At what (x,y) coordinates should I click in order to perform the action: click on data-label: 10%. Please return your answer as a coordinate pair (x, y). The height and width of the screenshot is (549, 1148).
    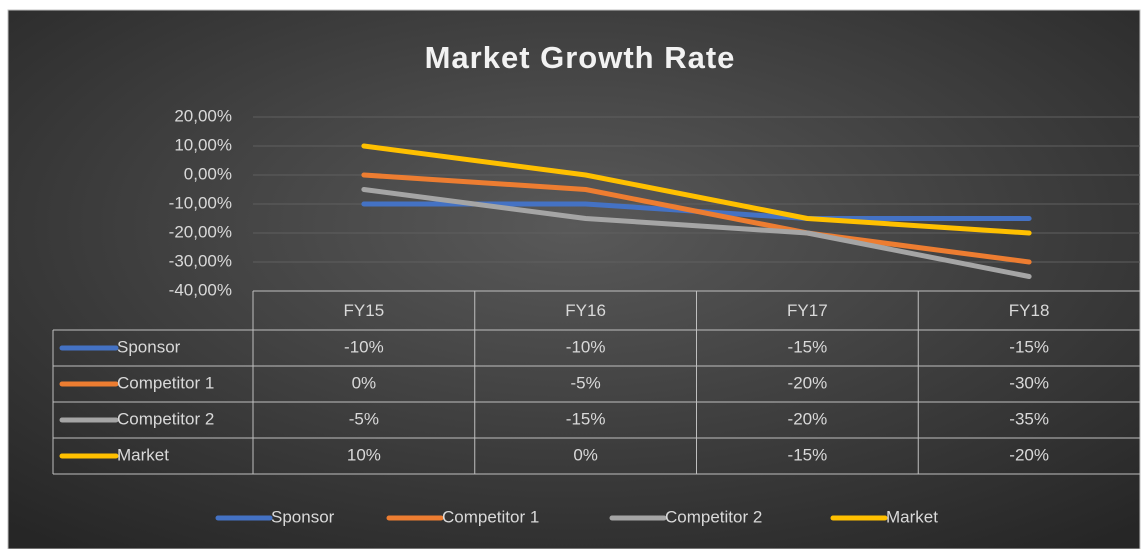
    Looking at the image, I should click on (364, 454).